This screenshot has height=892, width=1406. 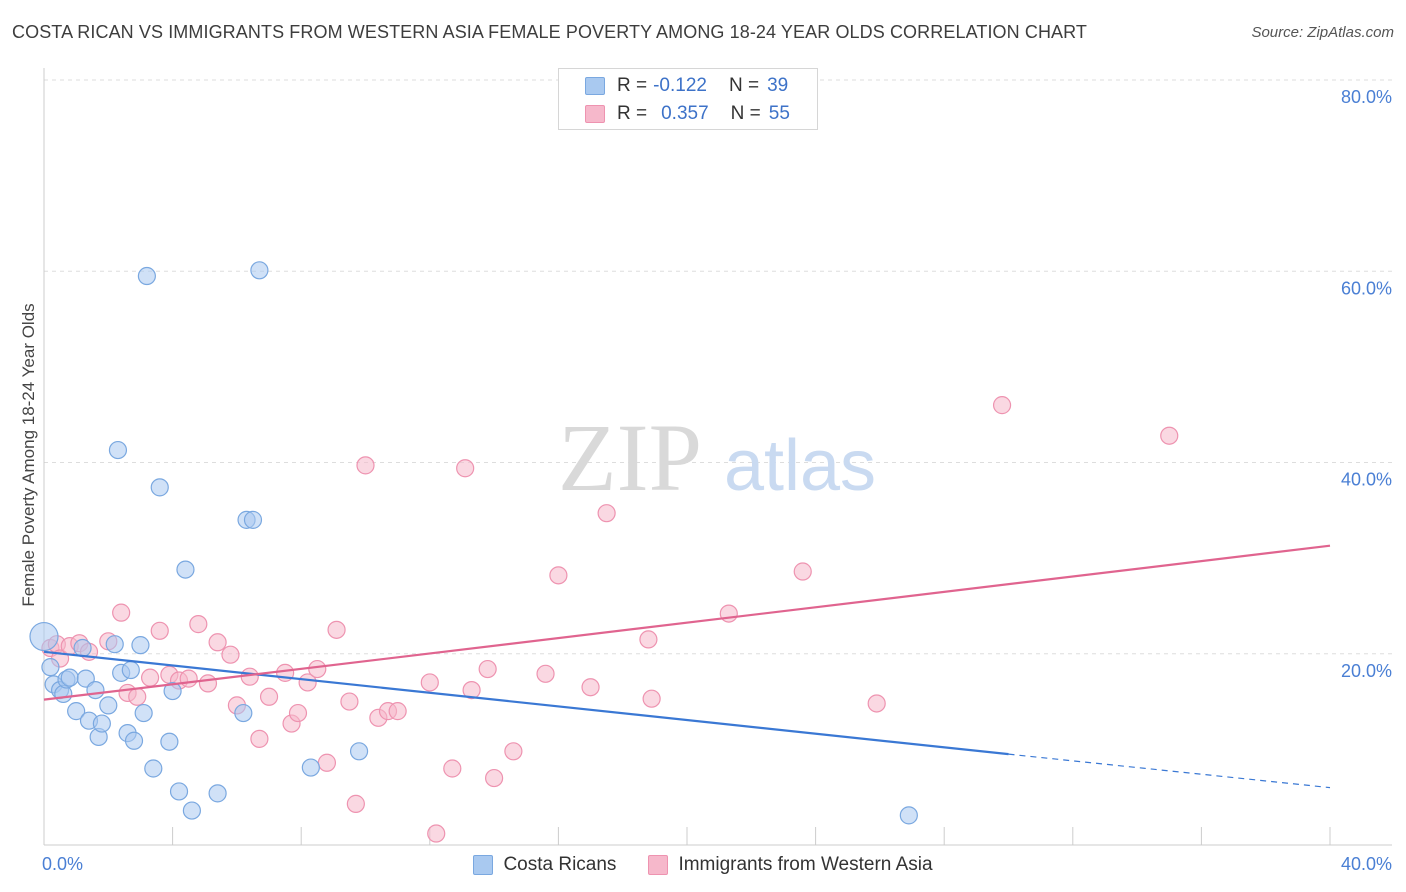 What do you see at coordinates (28, 454) in the screenshot?
I see `y-axis-title-group: Female Poverty Among 18-24 Year Olds` at bounding box center [28, 454].